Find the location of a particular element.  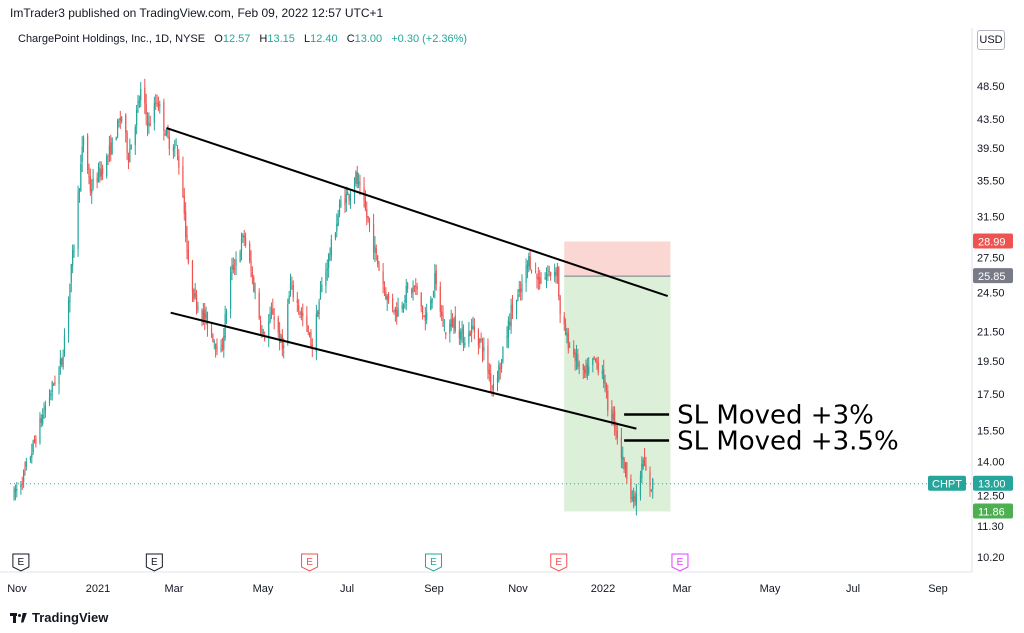

symbol-tag-label: CHPT is located at coordinates (947, 485).